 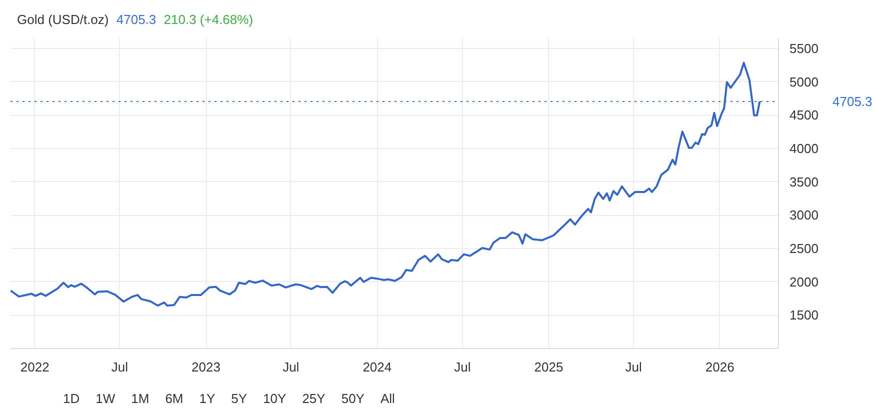 What do you see at coordinates (377, 367) in the screenshot?
I see `x-tick-label: 2024` at bounding box center [377, 367].